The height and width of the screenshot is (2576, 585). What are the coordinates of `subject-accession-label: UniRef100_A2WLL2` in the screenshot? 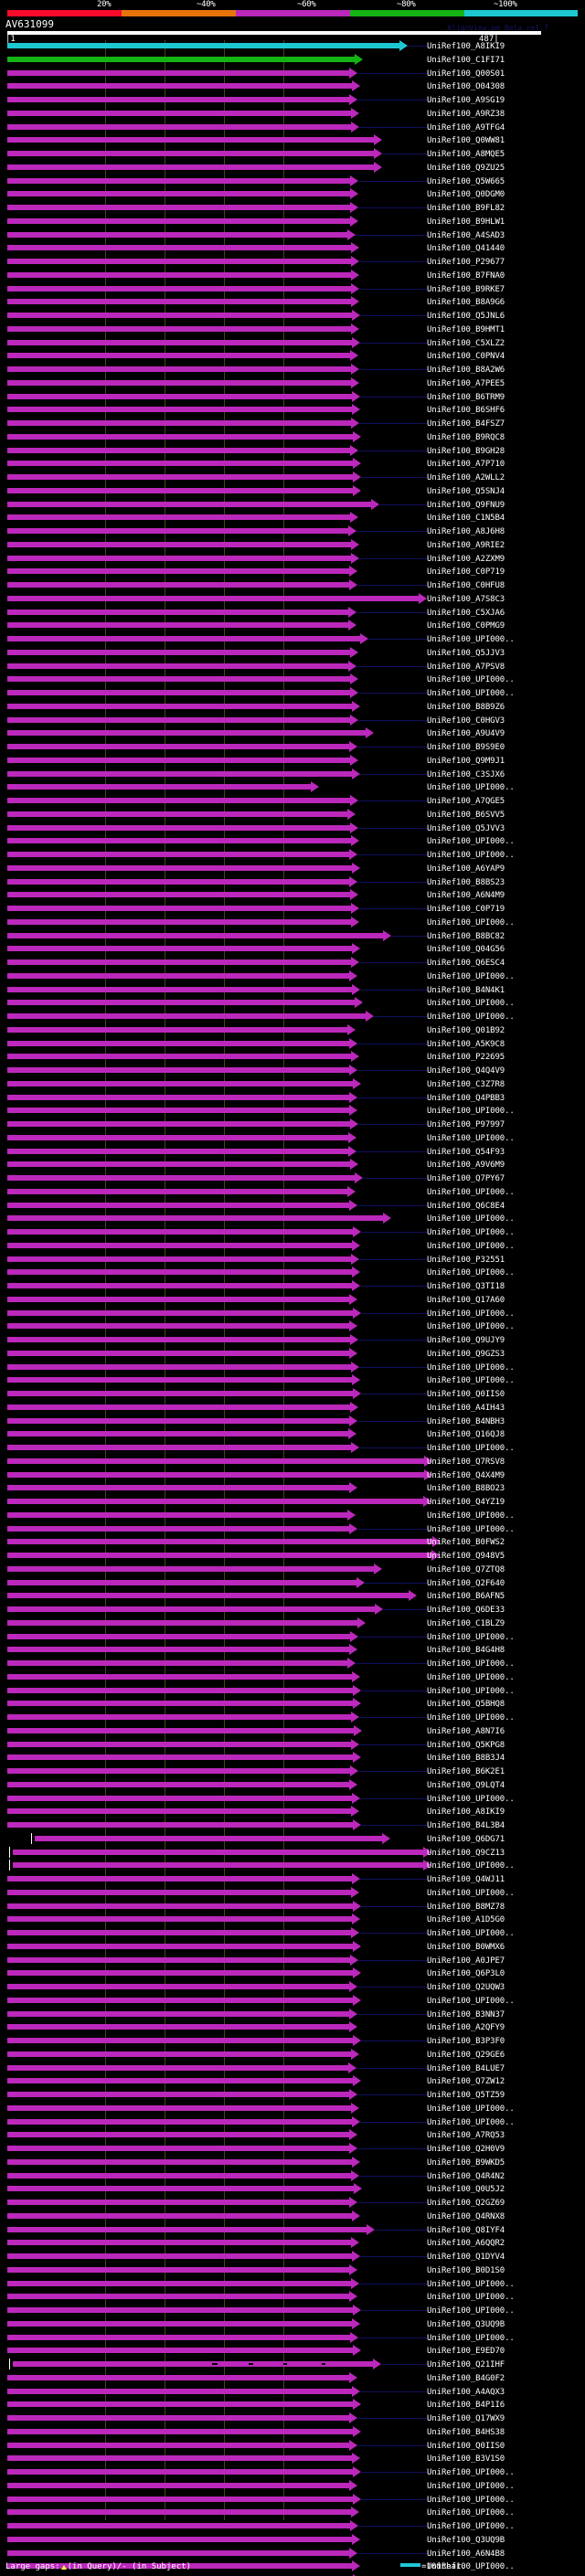 It's located at (466, 477).